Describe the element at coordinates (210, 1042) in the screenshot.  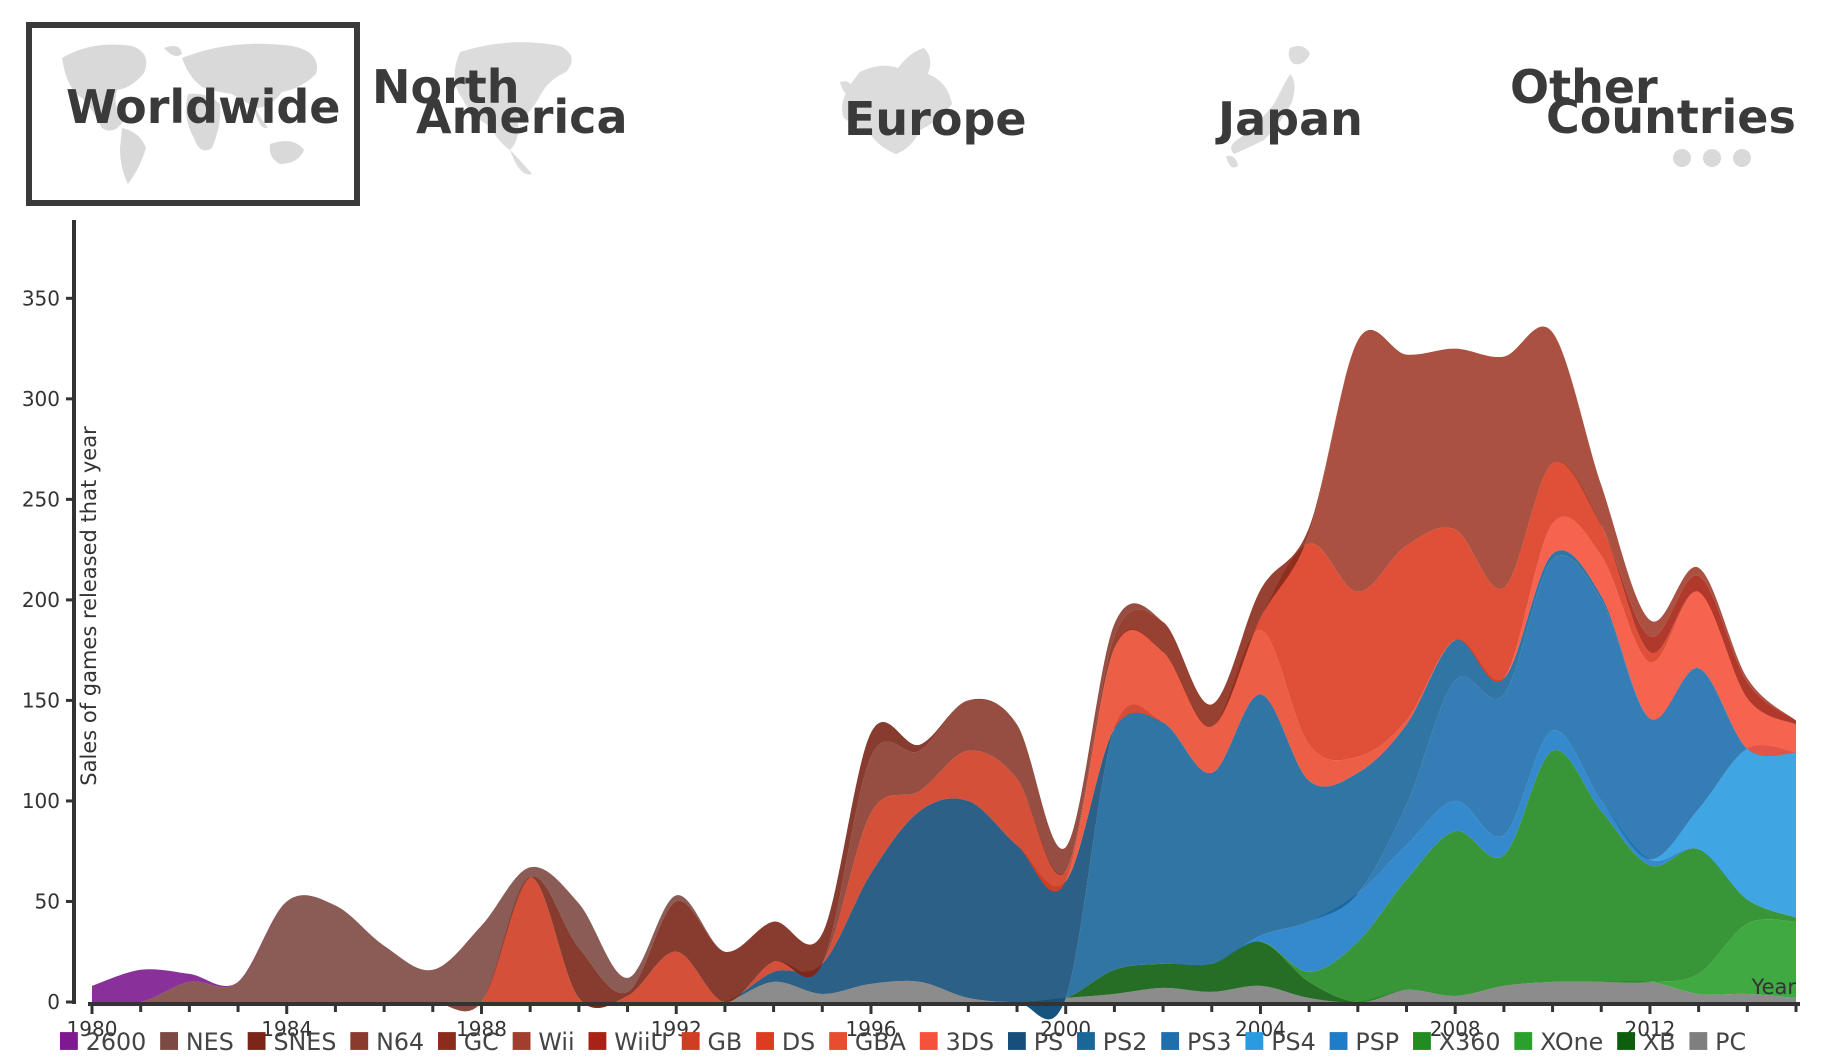
I see `legend-label: NES` at that location.